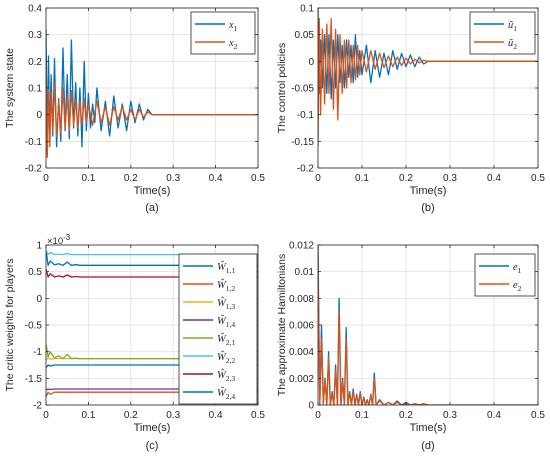  Describe the element at coordinates (34, 326) in the screenshot. I see `y-tick-label: -0.5` at that location.